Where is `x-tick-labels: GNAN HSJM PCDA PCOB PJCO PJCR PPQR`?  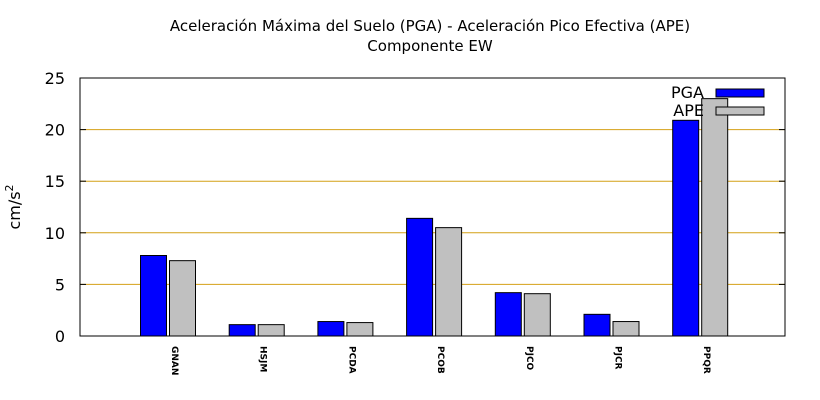
x-tick-labels: GNAN HSJM PCDA PCOB PJCO PJCR PPQR is located at coordinates (440, 360).